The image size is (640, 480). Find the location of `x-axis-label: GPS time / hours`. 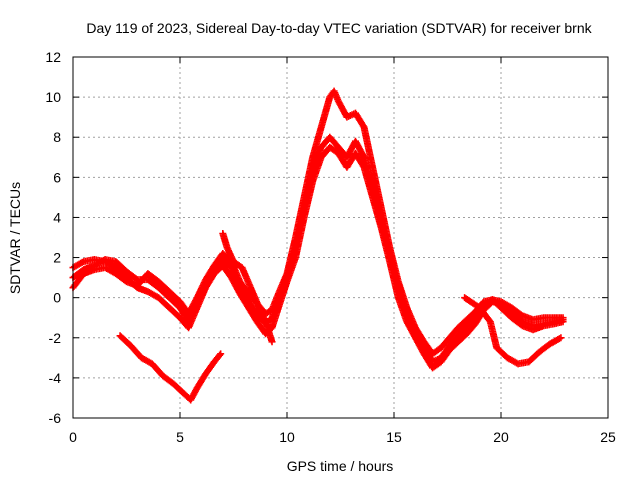

x-axis-label: GPS time / hours is located at coordinates (340, 466).